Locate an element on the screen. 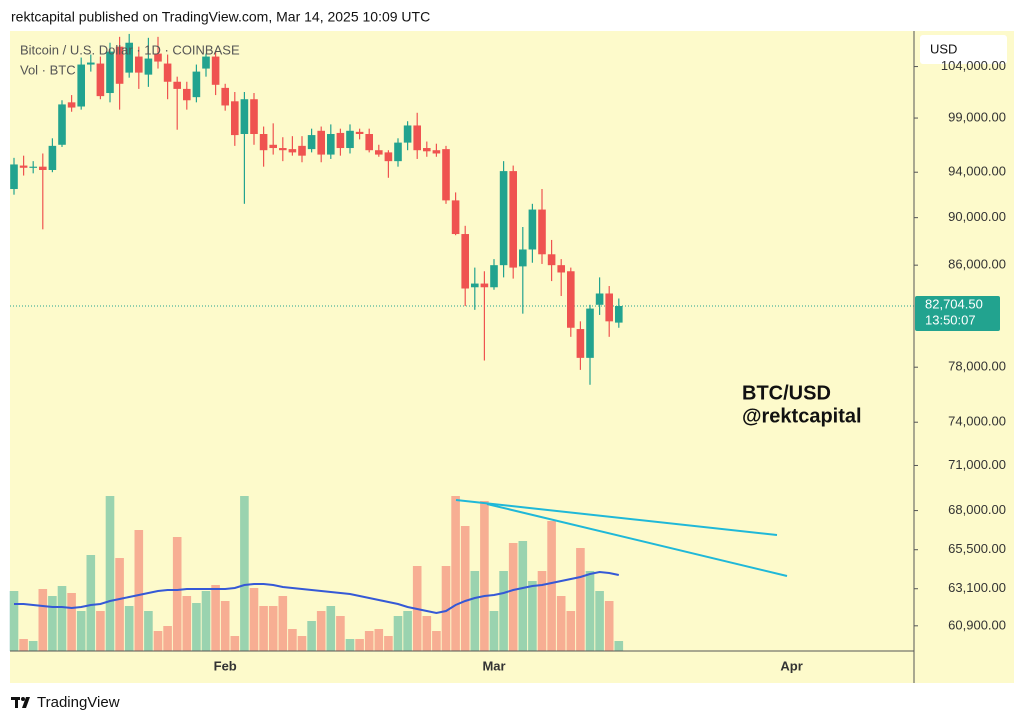 The height and width of the screenshot is (723, 1024). y-tick-label: 90,000.00 is located at coordinates (977, 216).